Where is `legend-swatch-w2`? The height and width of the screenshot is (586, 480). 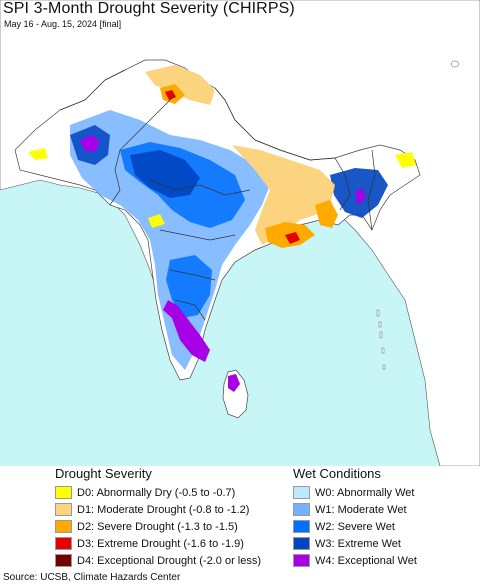 legend-swatch-w2 is located at coordinates (301, 526).